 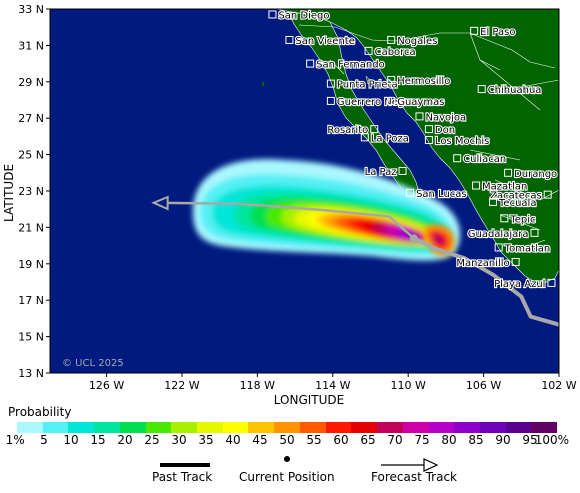 I want to click on longitude-ticks: 126 W 122 W 118 W 114 W 110 W 106 W 102 W, so click(x=333, y=382).